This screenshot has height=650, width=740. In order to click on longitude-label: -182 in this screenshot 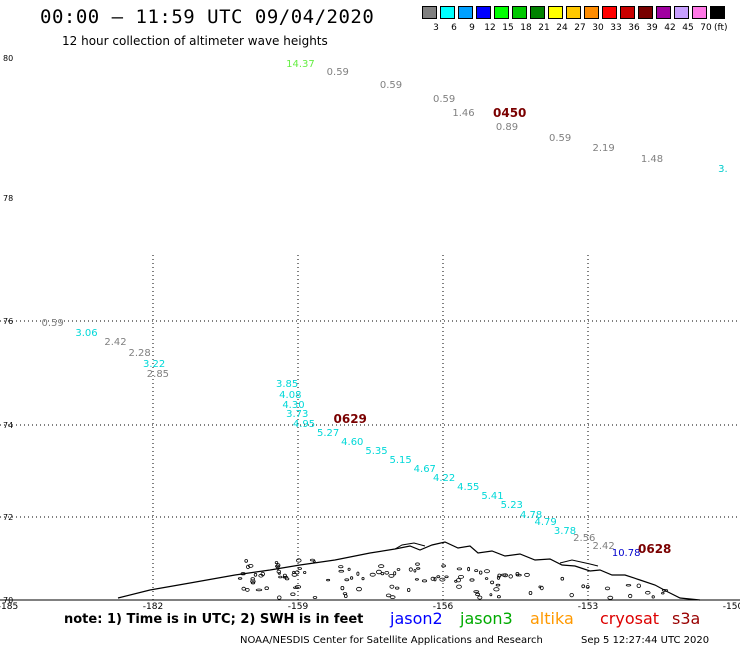, I will do `click(153, 607)`.